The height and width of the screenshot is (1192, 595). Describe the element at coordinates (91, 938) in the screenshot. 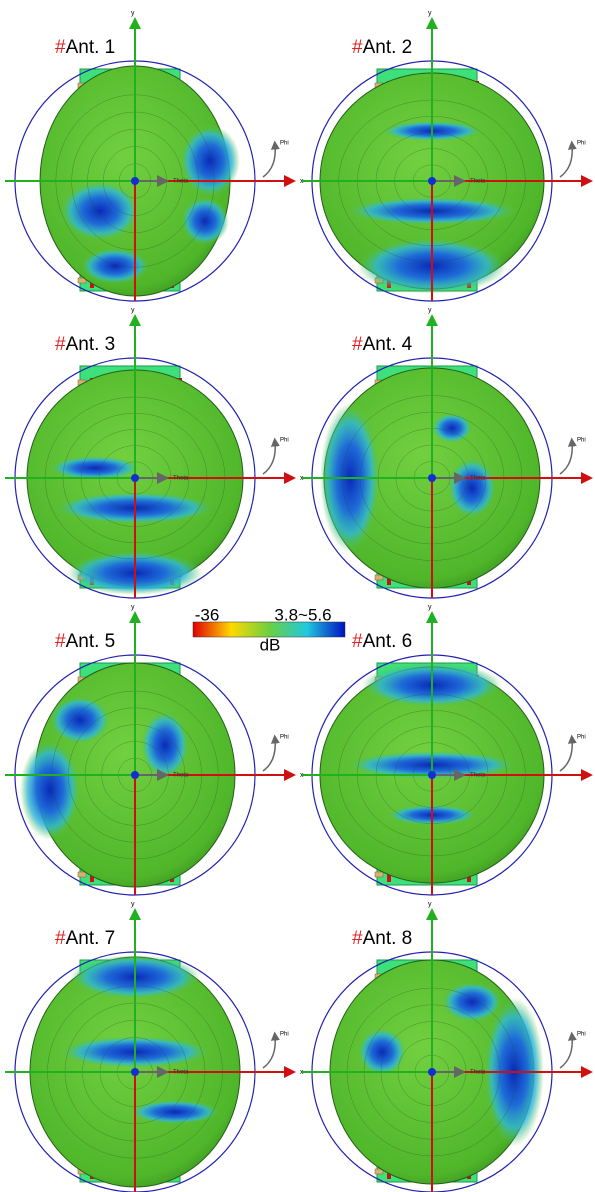

I see `title-name: Ant. 7` at that location.